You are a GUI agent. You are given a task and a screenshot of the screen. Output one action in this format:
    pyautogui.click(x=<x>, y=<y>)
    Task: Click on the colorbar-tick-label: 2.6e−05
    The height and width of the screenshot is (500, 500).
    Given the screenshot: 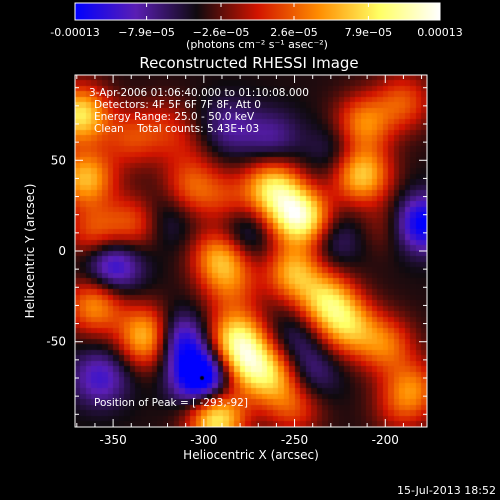 What is the action you would take?
    pyautogui.click(x=293, y=32)
    